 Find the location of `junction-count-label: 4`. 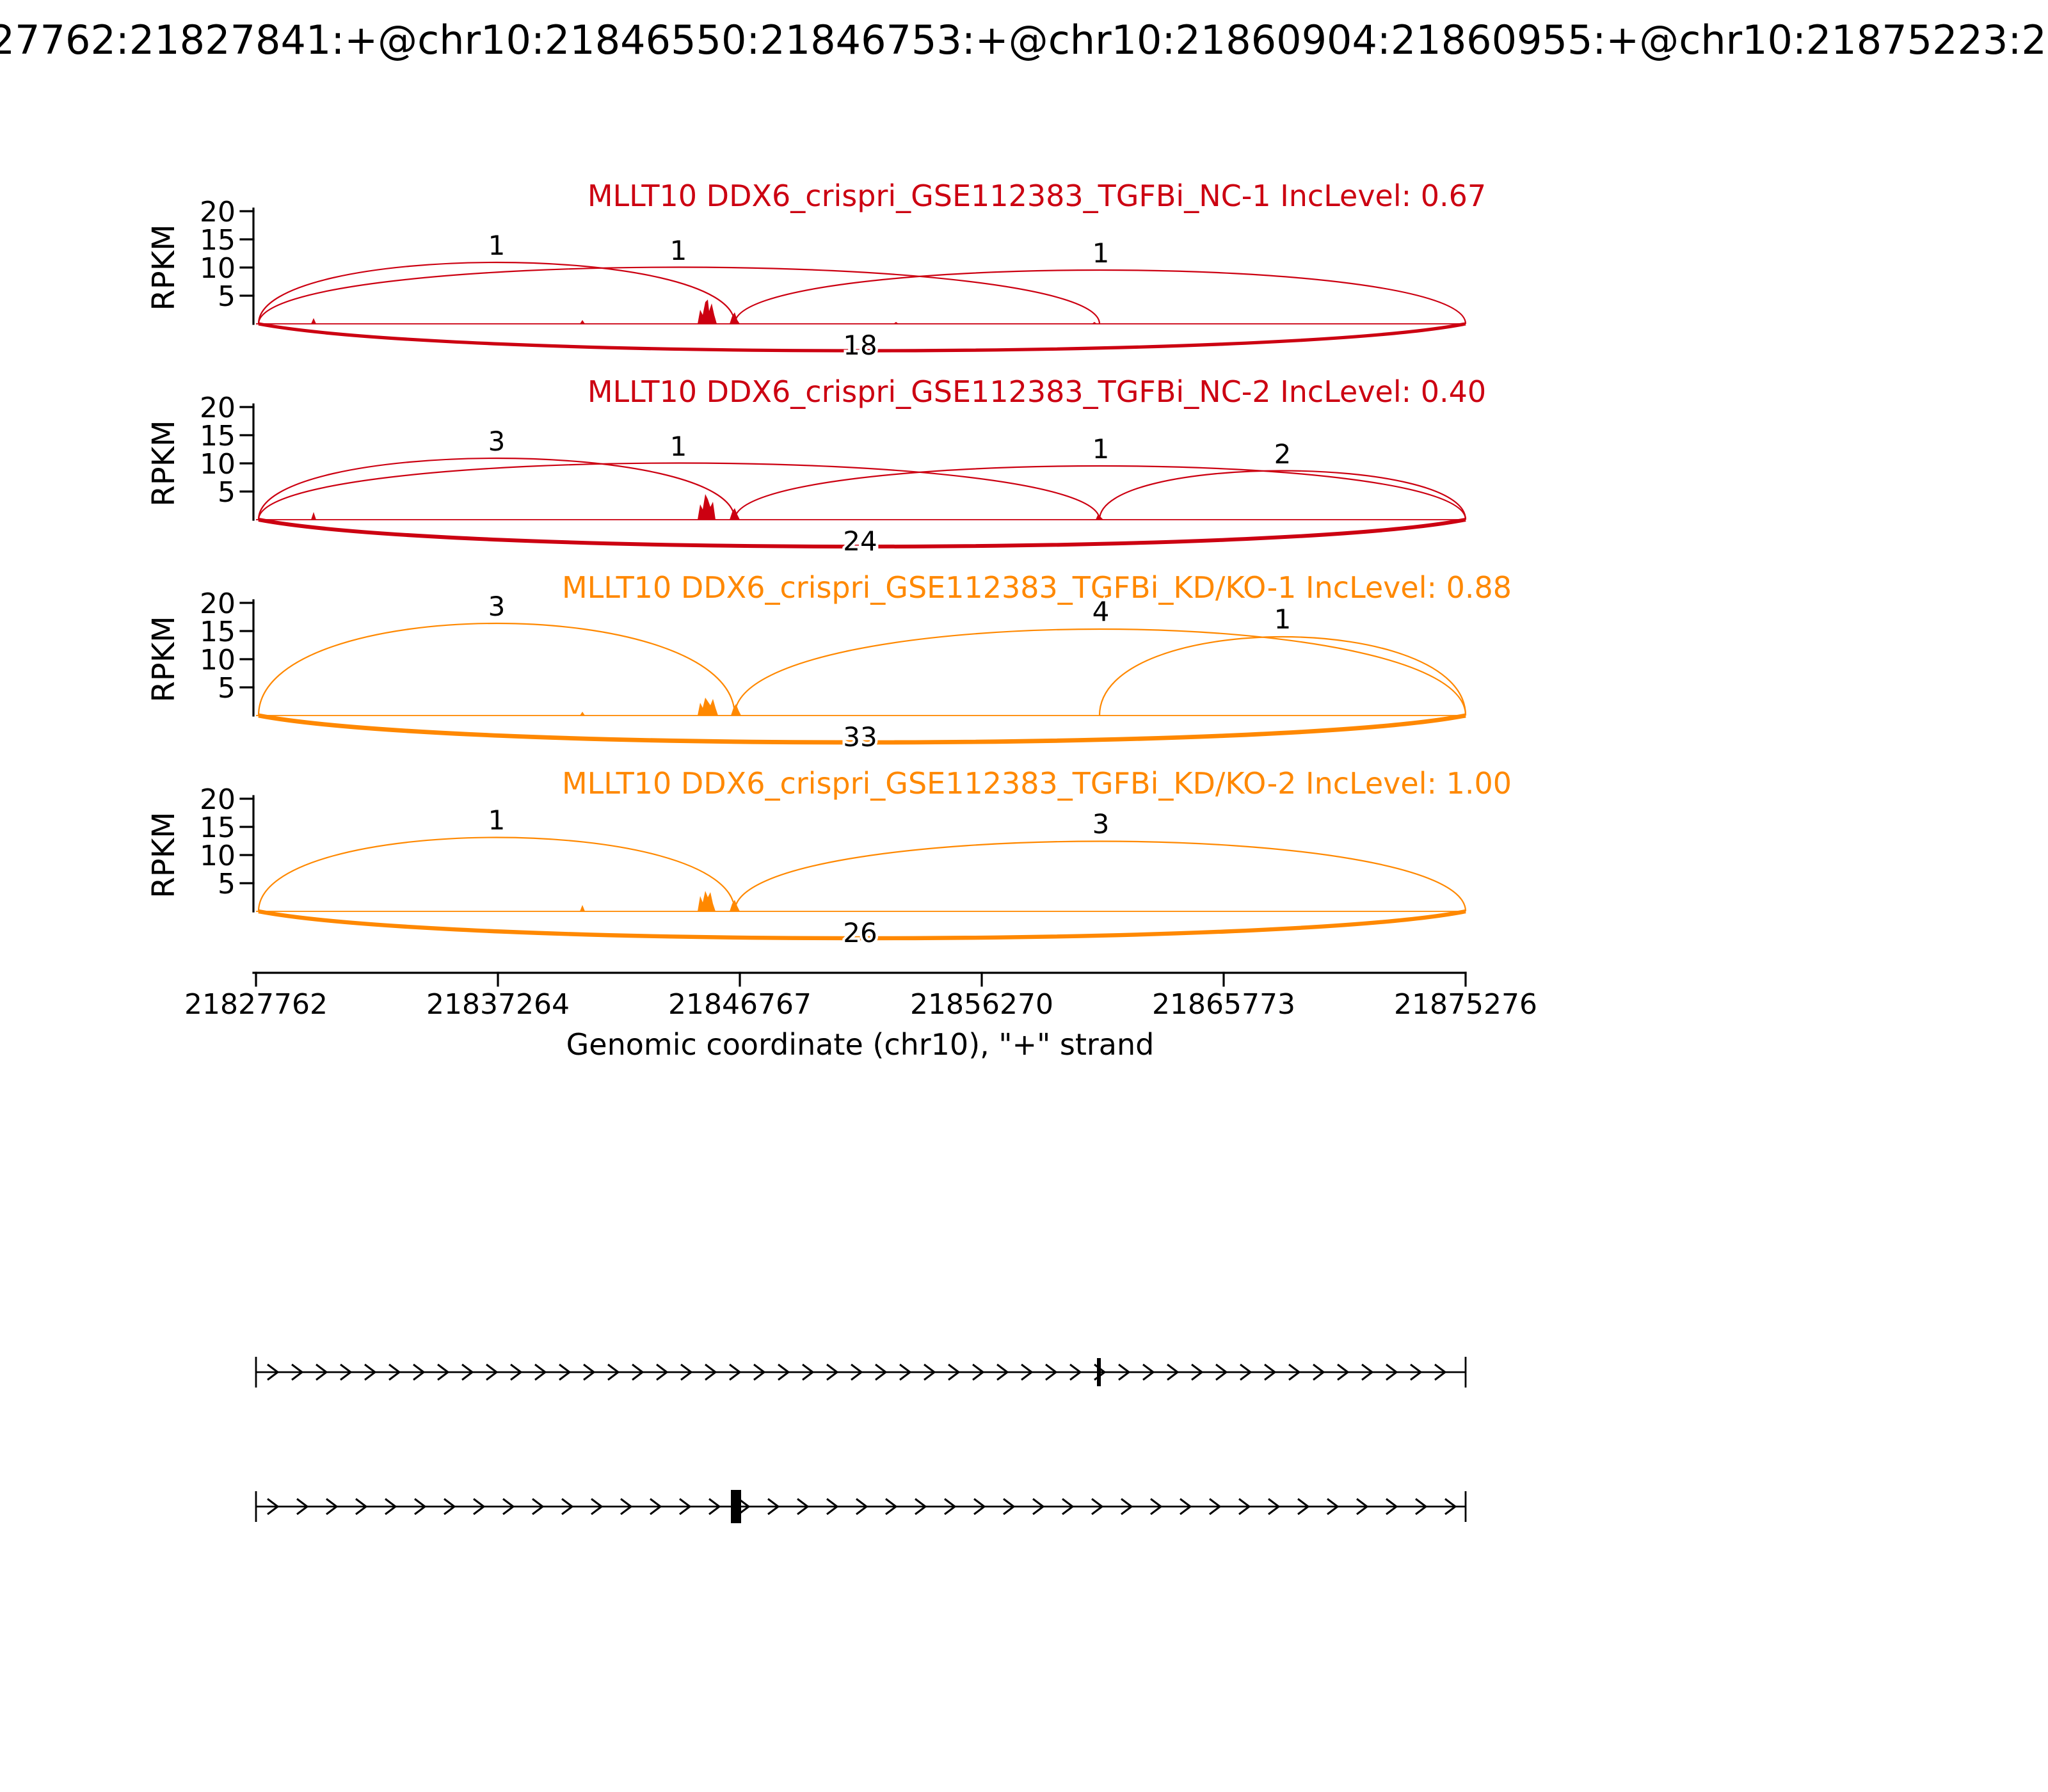

junction-count-label: 4 is located at coordinates (1101, 611).